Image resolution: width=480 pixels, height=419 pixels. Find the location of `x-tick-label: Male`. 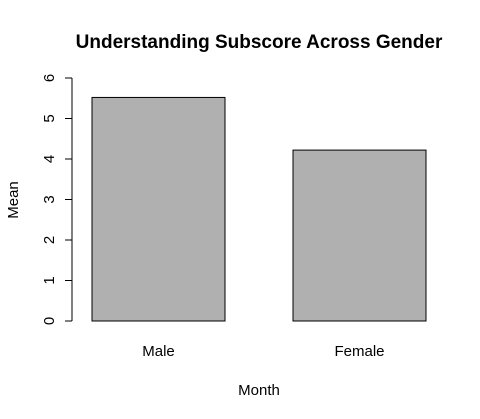

x-tick-label: Male is located at coordinates (158, 351).